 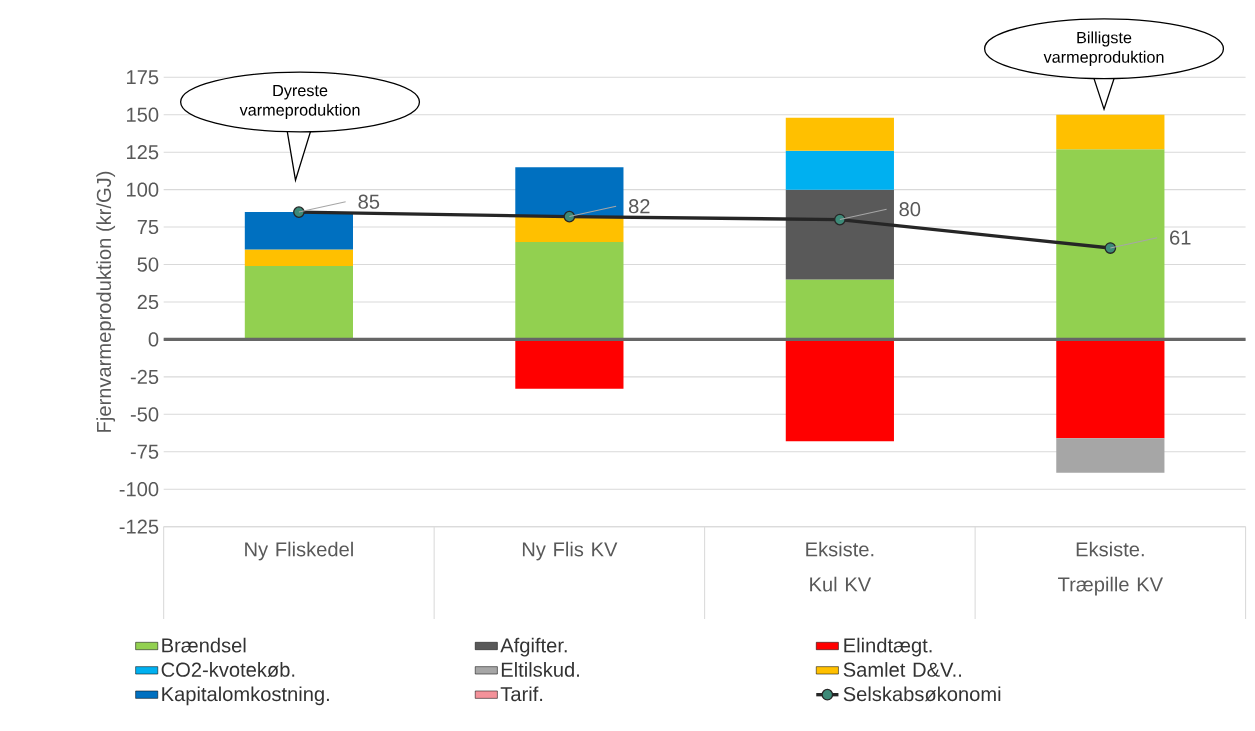 I want to click on legend-label: Brændsel, so click(x=204, y=645).